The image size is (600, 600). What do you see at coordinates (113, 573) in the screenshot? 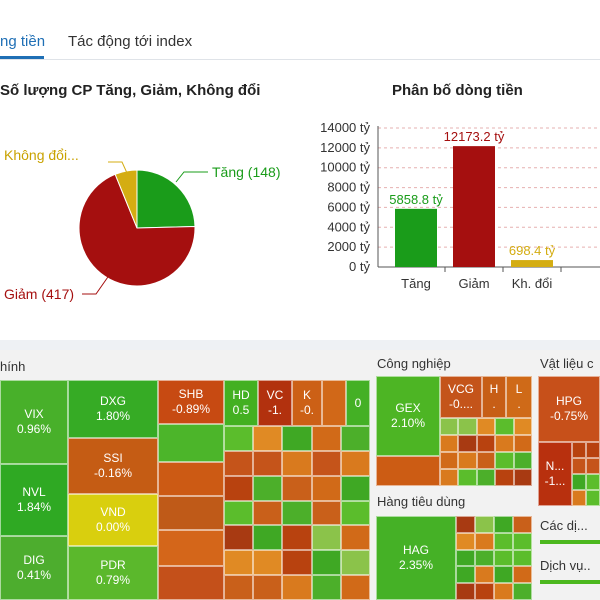
I see `tile-pdr: PDR 0.79%` at bounding box center [113, 573].